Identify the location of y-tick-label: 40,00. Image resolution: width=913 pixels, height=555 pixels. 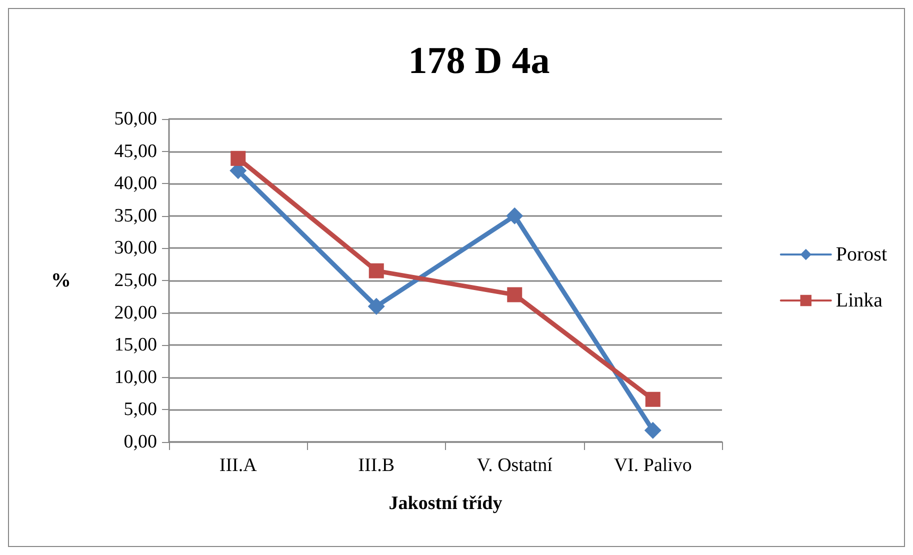
(135, 183).